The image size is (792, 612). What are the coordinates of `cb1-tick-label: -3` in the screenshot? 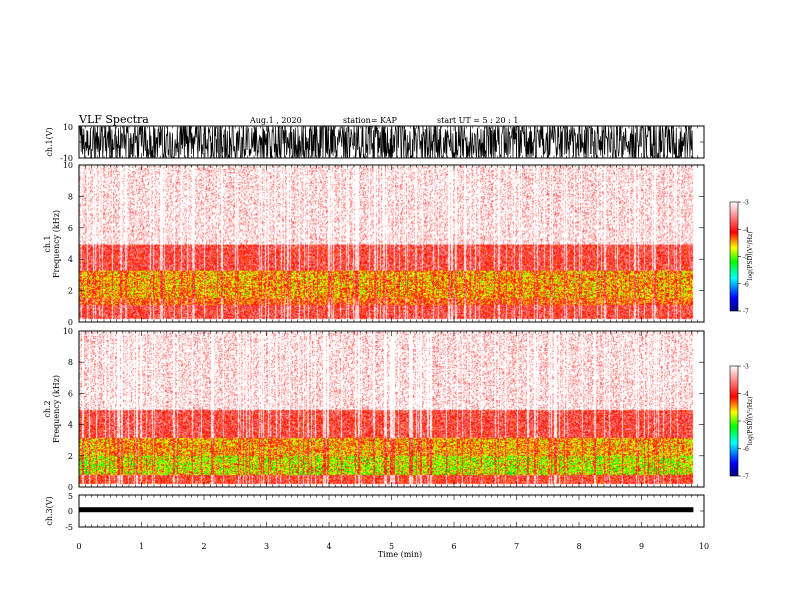 It's located at (746, 203).